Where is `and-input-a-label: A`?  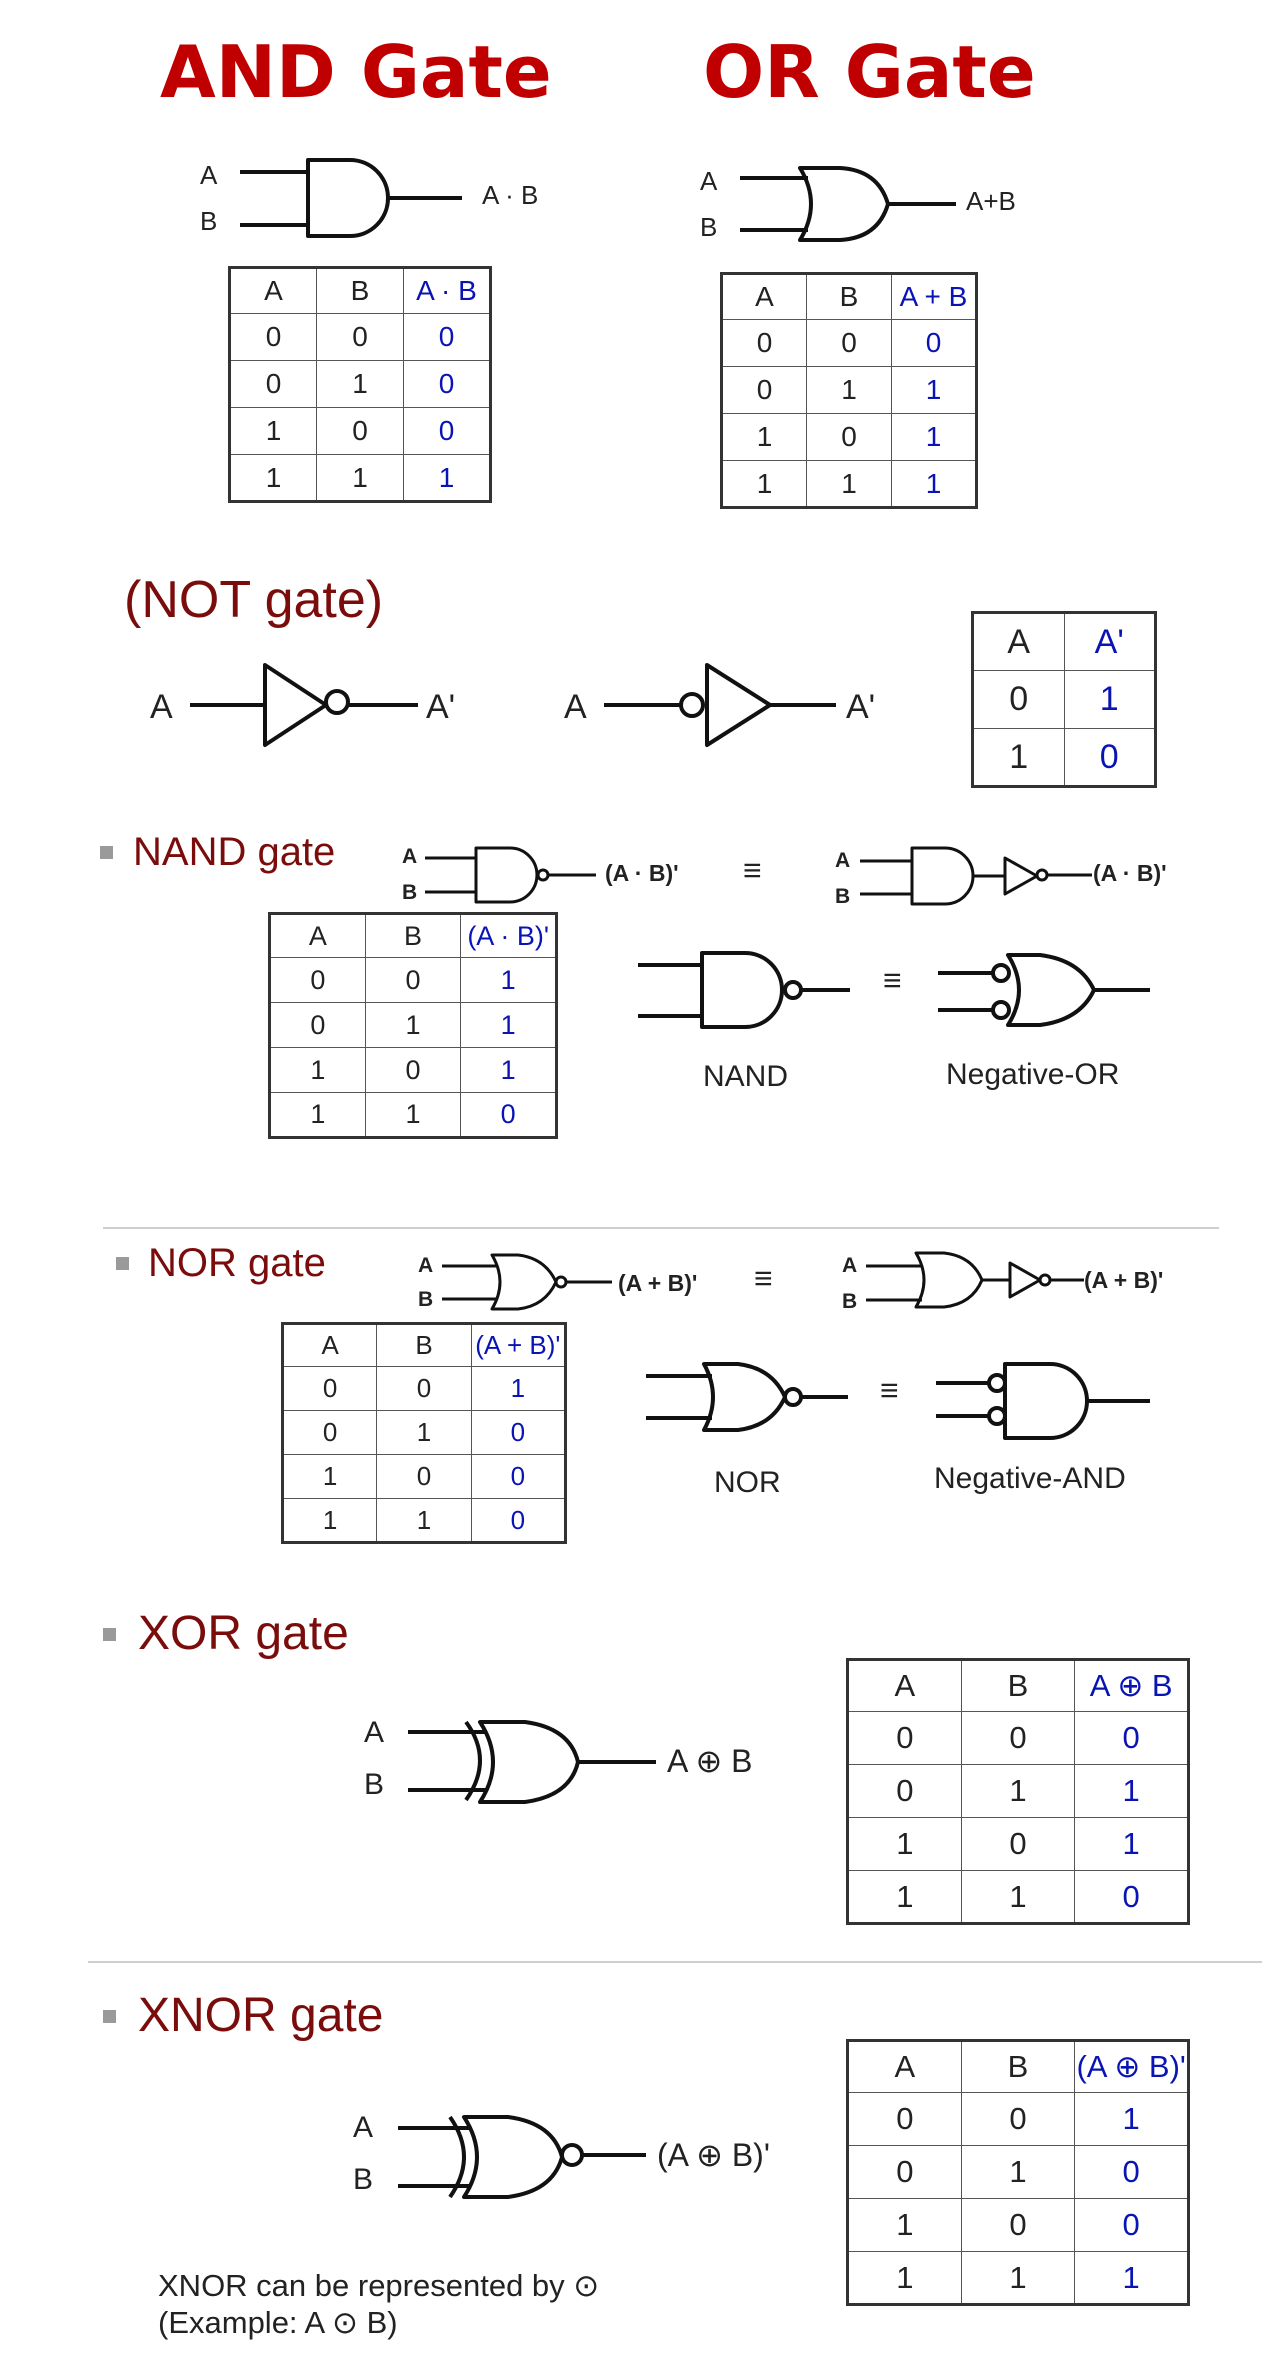
and-input-a-label: A is located at coordinates (209, 175).